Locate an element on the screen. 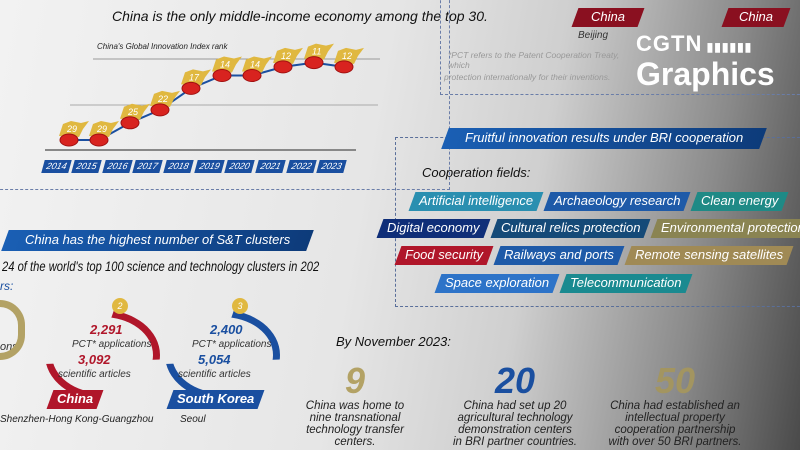  year-label: 2020 is located at coordinates (239, 166).